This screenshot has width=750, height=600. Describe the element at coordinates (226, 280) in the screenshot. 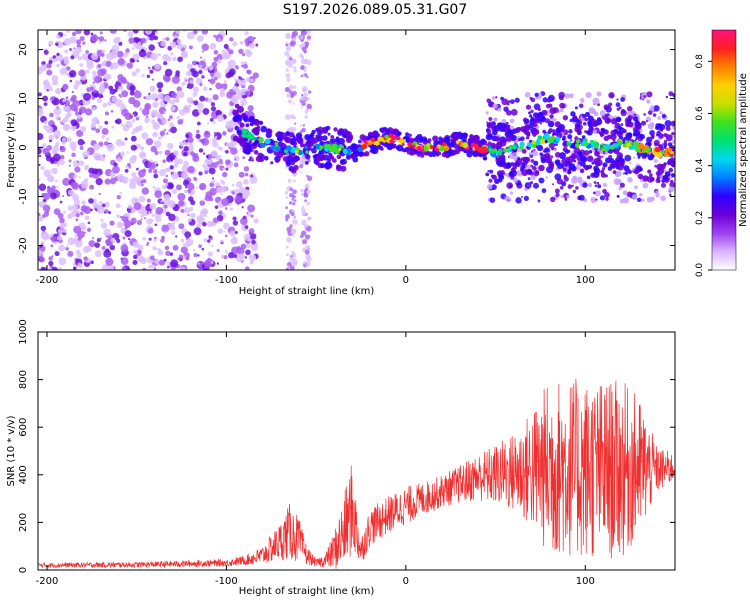

I see `x-tick-label: -100` at that location.